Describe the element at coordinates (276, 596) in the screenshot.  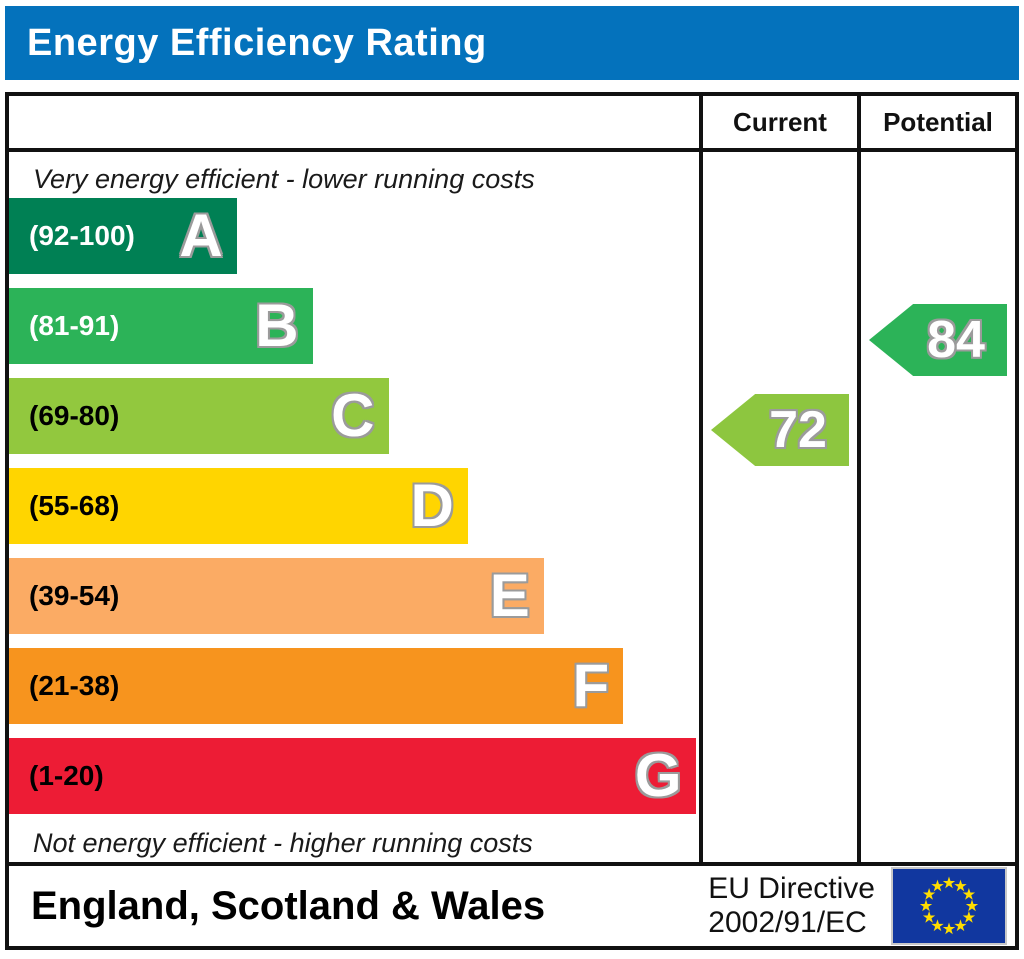
I see `band-bar-e: (39-54) E` at that location.